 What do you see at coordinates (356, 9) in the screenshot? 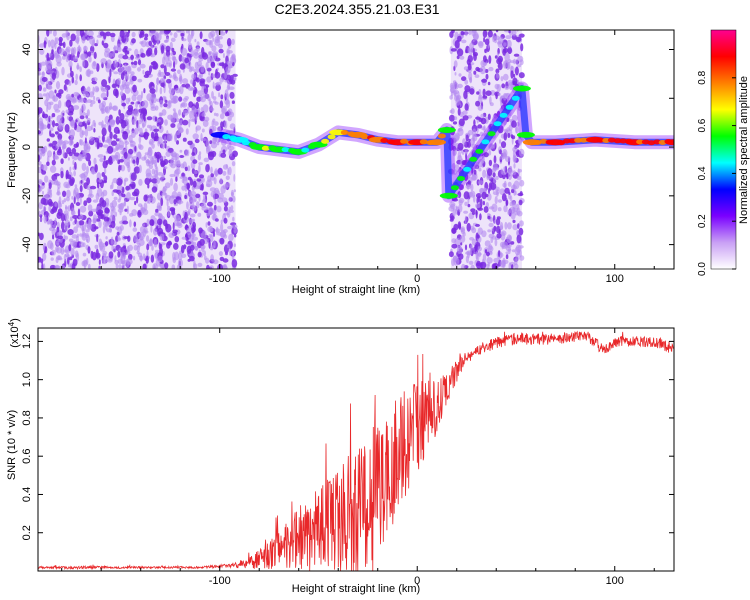
I see `figure-title: C2E3.2024.355.21.03.E31` at bounding box center [356, 9].